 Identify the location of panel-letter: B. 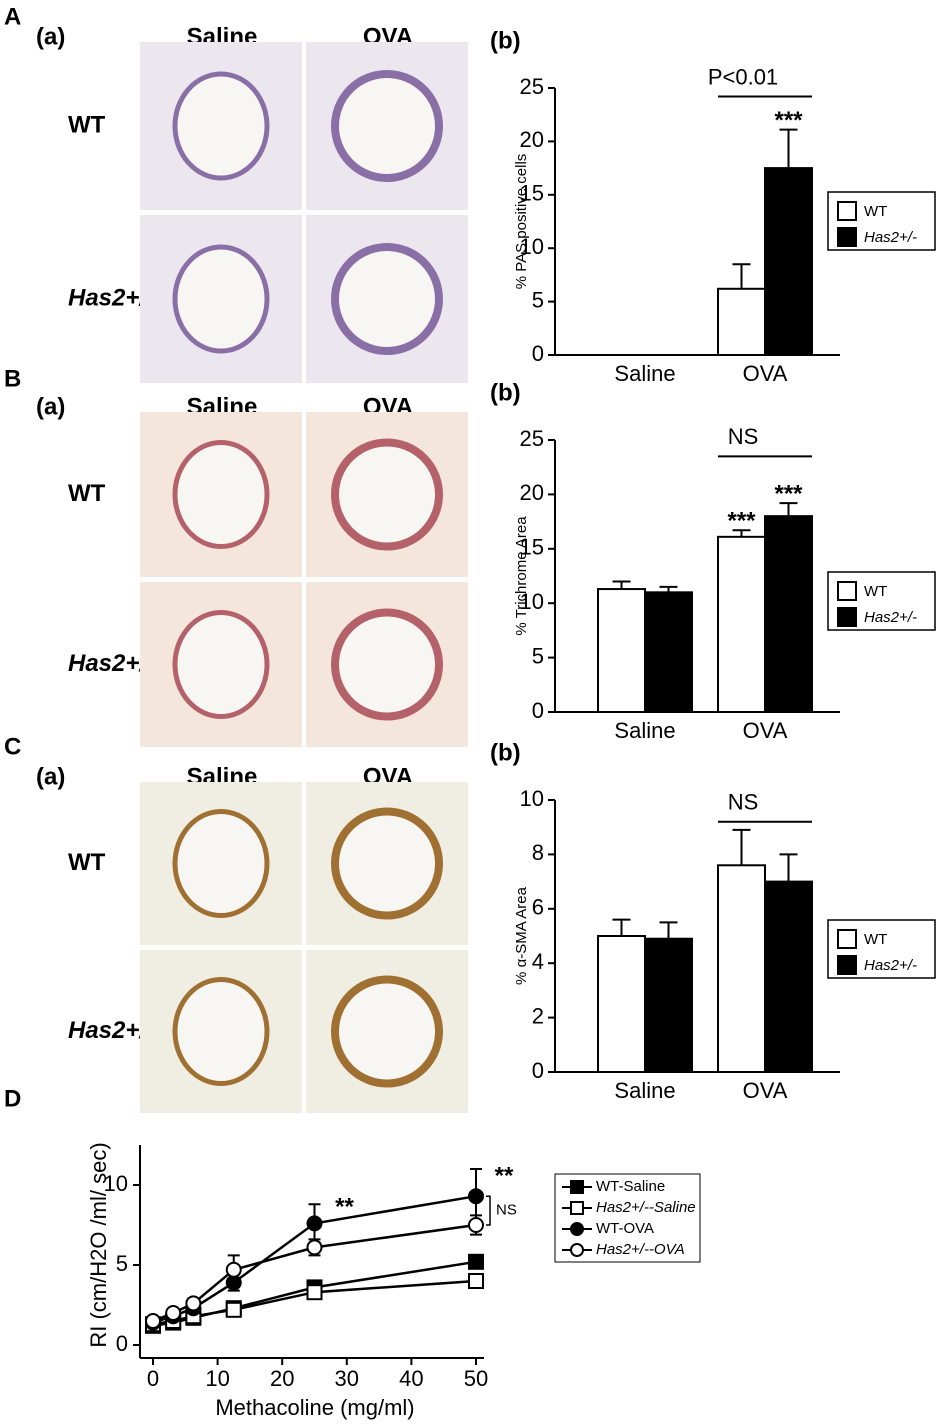
(12, 378).